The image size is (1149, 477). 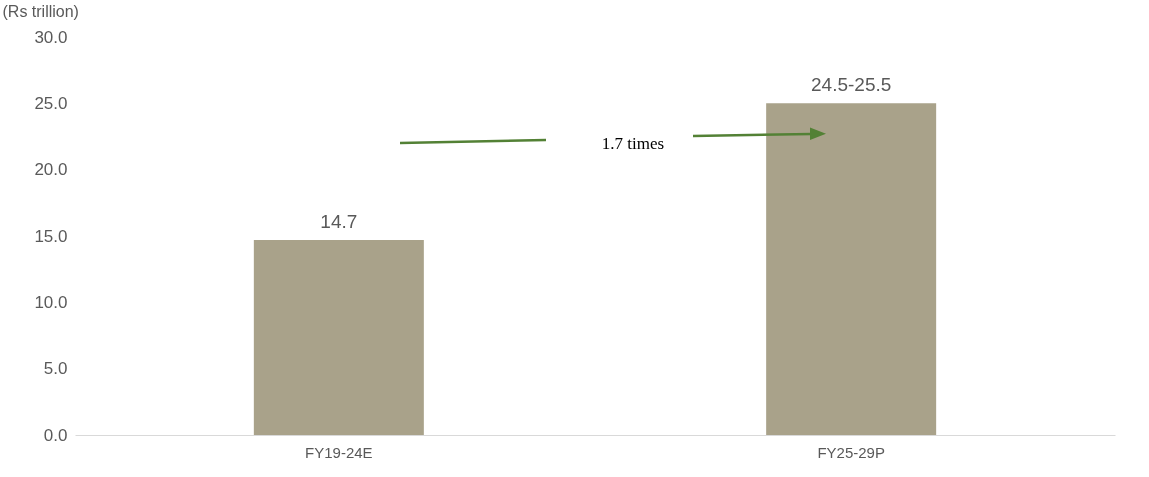 I want to click on y-tick-label: 10.0, so click(x=51, y=302).